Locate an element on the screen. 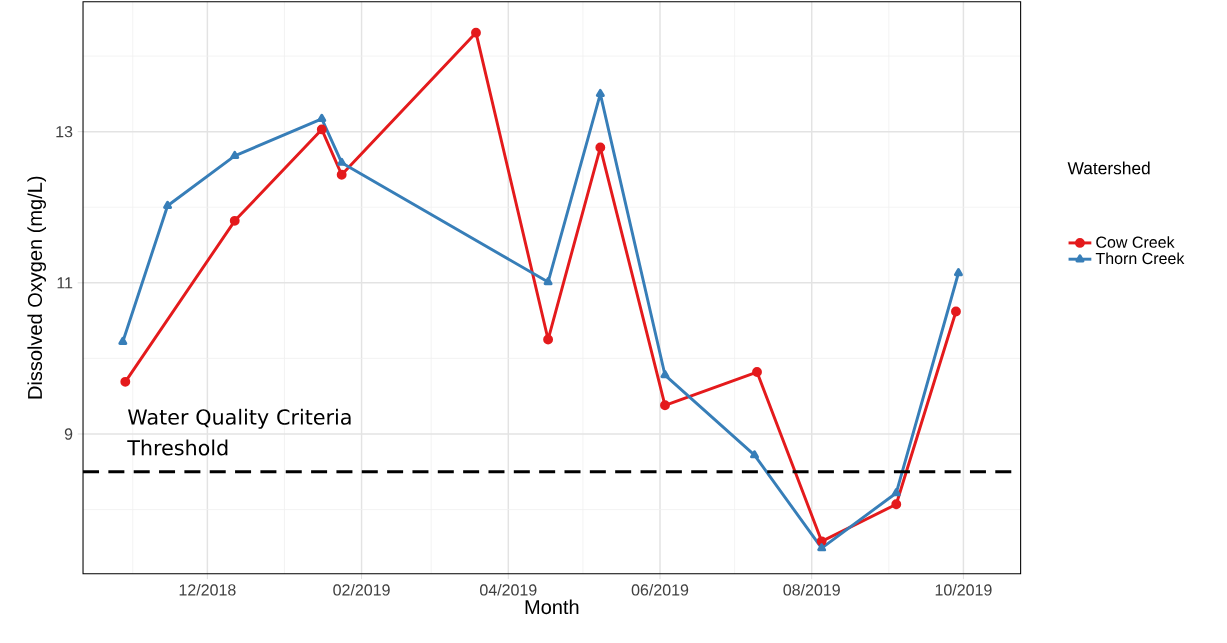 The width and height of the screenshot is (1227, 643). legend-title: Watershed is located at coordinates (1108, 168).